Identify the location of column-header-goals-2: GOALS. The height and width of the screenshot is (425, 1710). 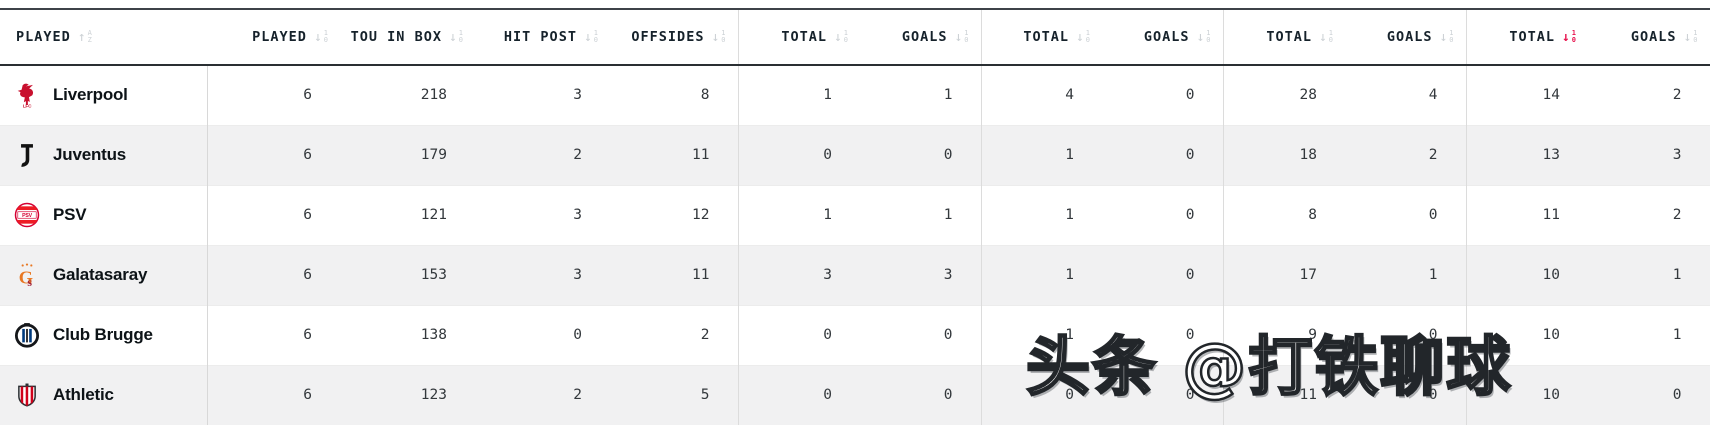
(1162, 37).